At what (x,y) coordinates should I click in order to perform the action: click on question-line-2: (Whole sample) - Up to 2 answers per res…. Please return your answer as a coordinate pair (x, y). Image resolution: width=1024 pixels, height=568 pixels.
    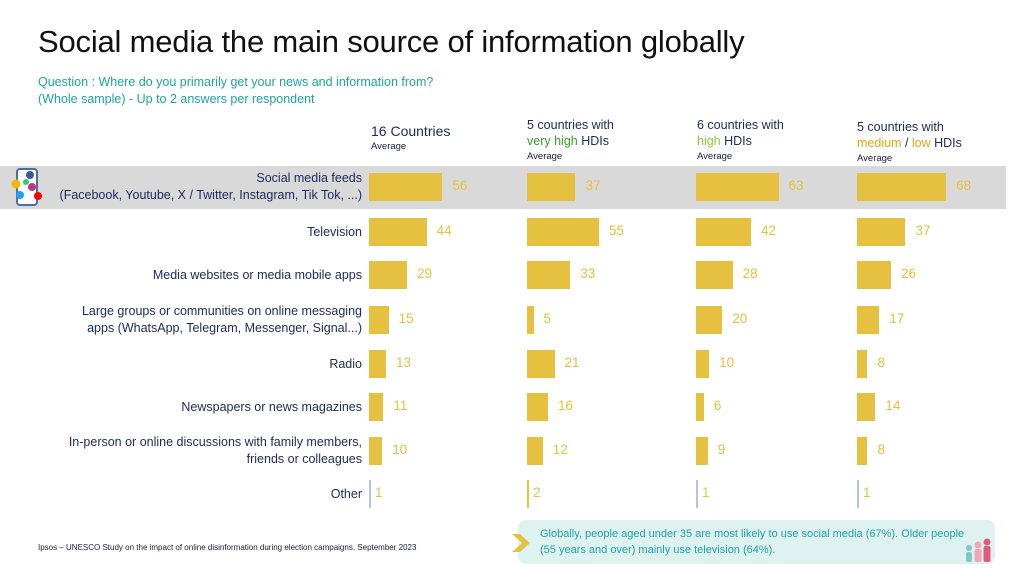
    Looking at the image, I should click on (176, 99).